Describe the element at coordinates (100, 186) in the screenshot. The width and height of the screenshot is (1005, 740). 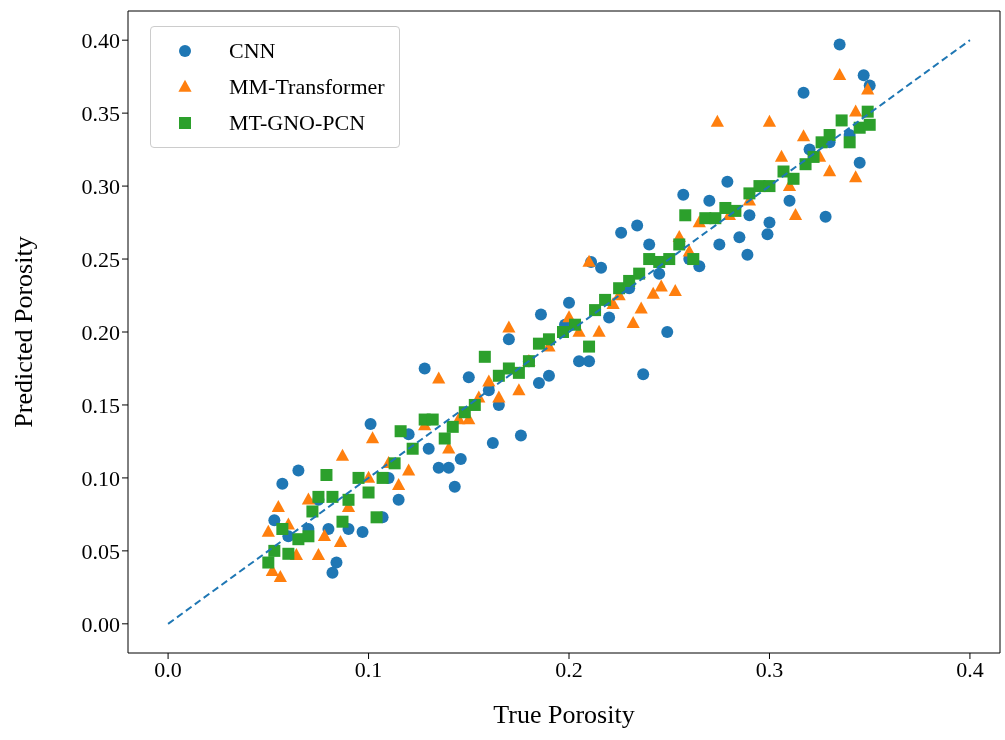
I see `y-tick-label: 0.30` at that location.